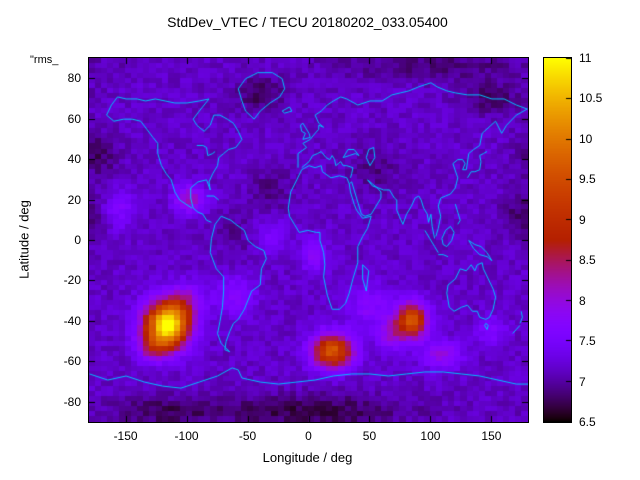 Image resolution: width=640 pixels, height=480 pixels. What do you see at coordinates (430, 436) in the screenshot?
I see `x-tick-label: 100` at bounding box center [430, 436].